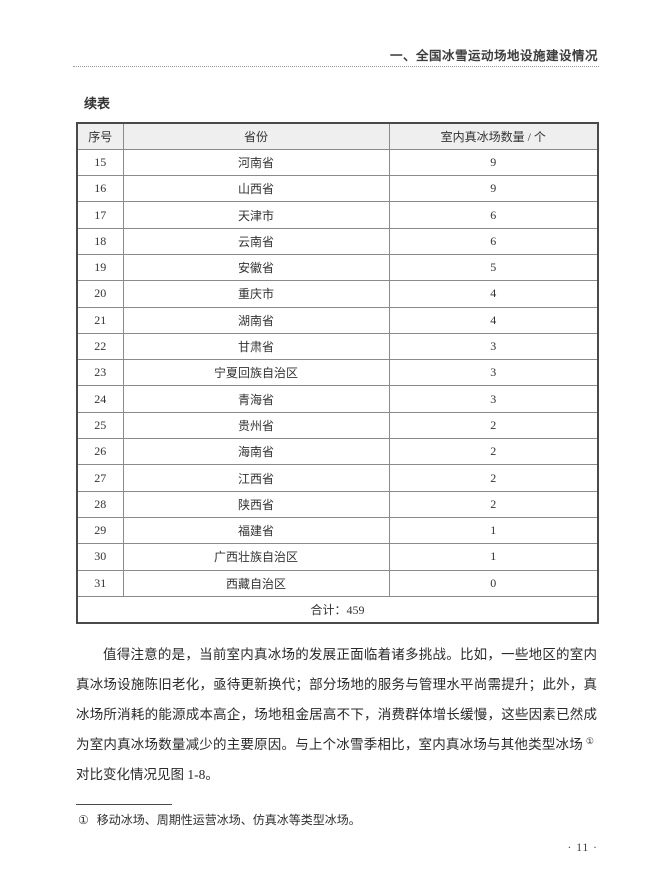 This screenshot has height=896, width=660. I want to click on row-province: 江西省, so click(256, 478).